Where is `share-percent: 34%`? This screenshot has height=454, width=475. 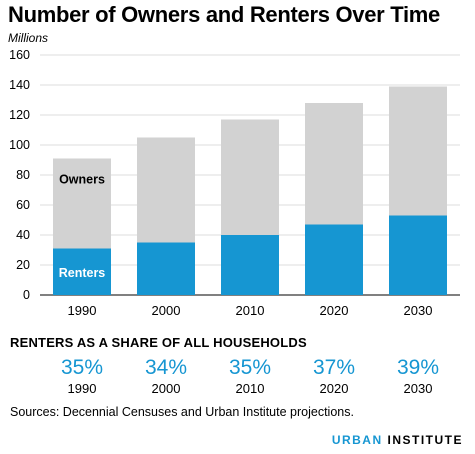
share-percent: 34% is located at coordinates (166, 367).